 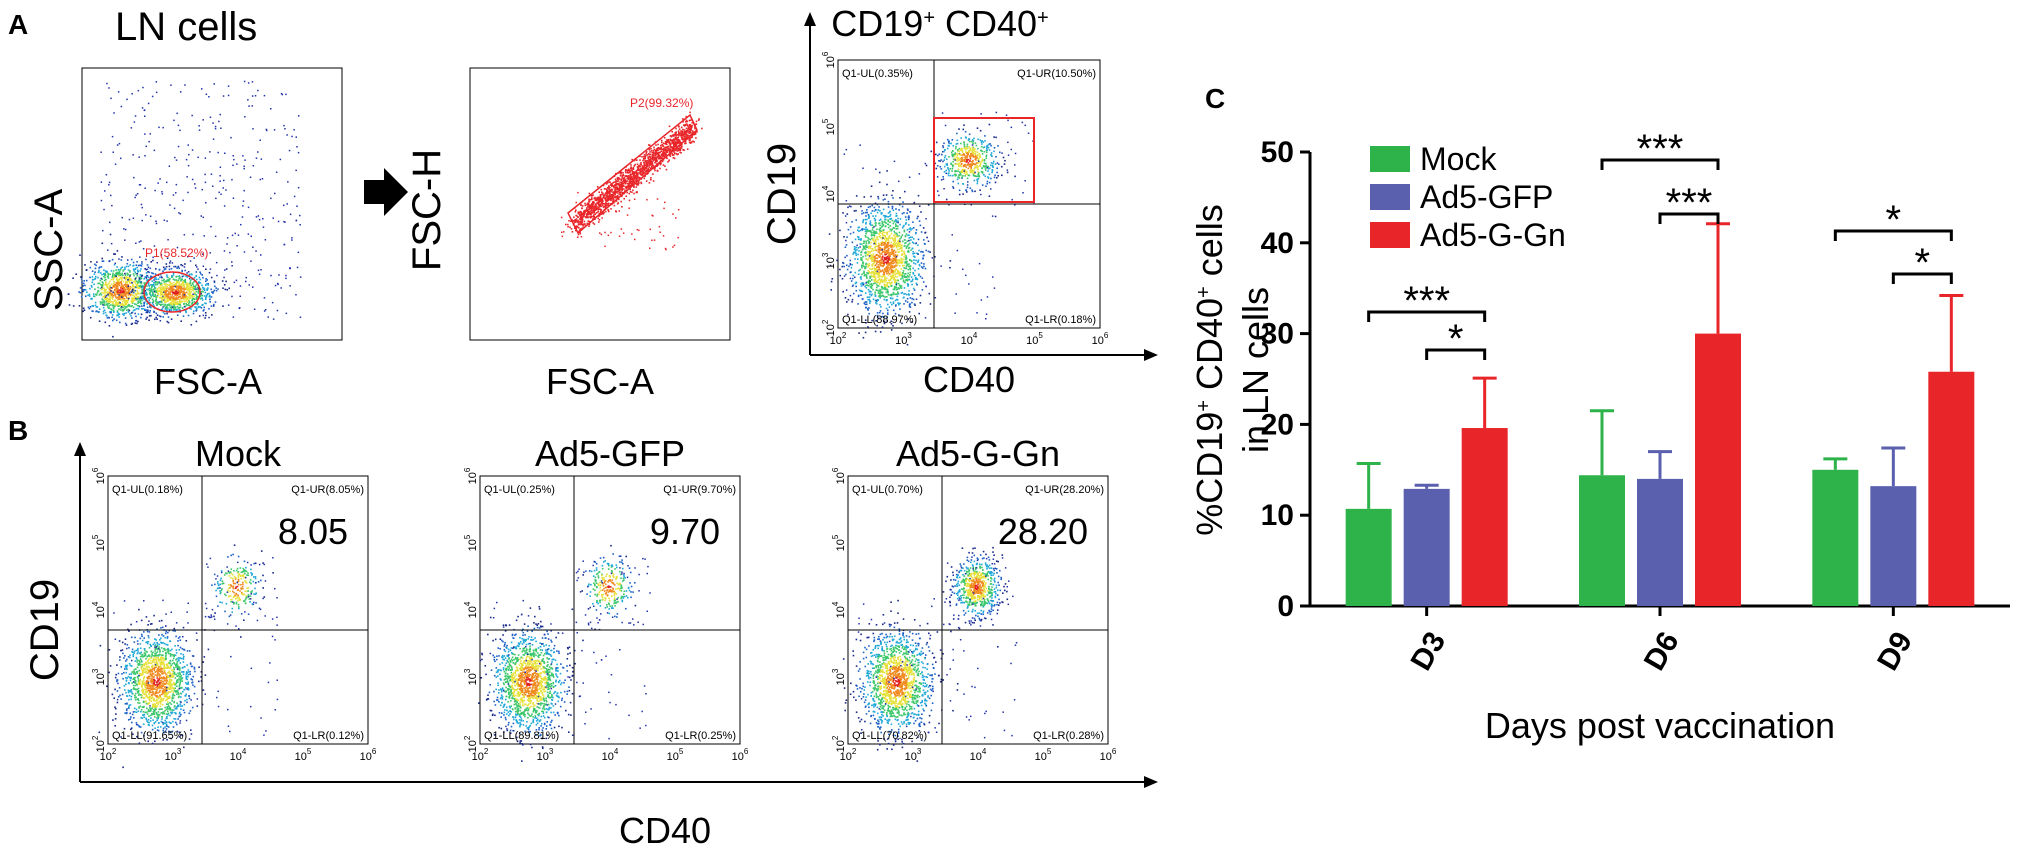 I want to click on a2-plot-frame, so click(x=600, y=204).